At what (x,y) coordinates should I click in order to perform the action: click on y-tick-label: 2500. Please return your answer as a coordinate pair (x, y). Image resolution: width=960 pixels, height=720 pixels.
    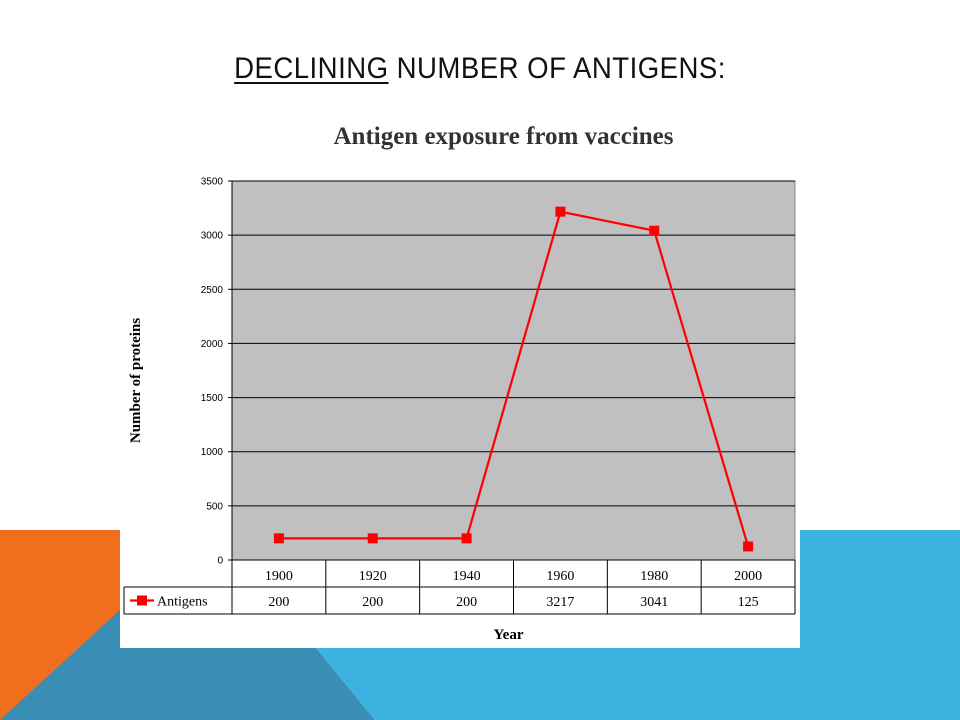
    Looking at the image, I should click on (212, 290).